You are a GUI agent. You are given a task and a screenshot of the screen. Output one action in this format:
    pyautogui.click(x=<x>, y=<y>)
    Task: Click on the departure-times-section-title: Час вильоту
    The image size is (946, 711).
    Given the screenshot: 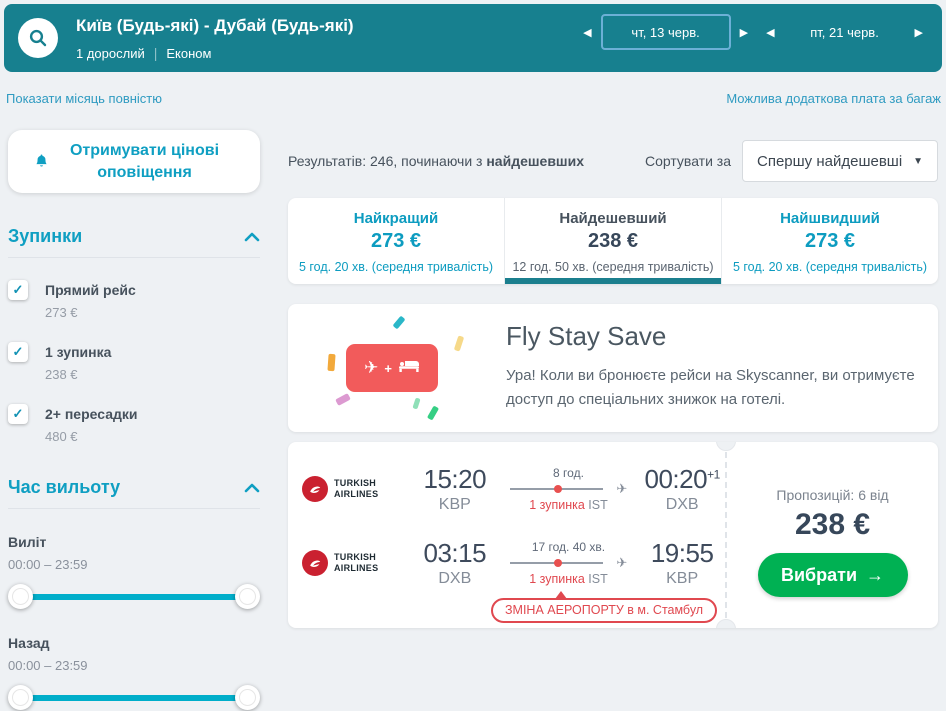 What is the action you would take?
    pyautogui.click(x=64, y=487)
    